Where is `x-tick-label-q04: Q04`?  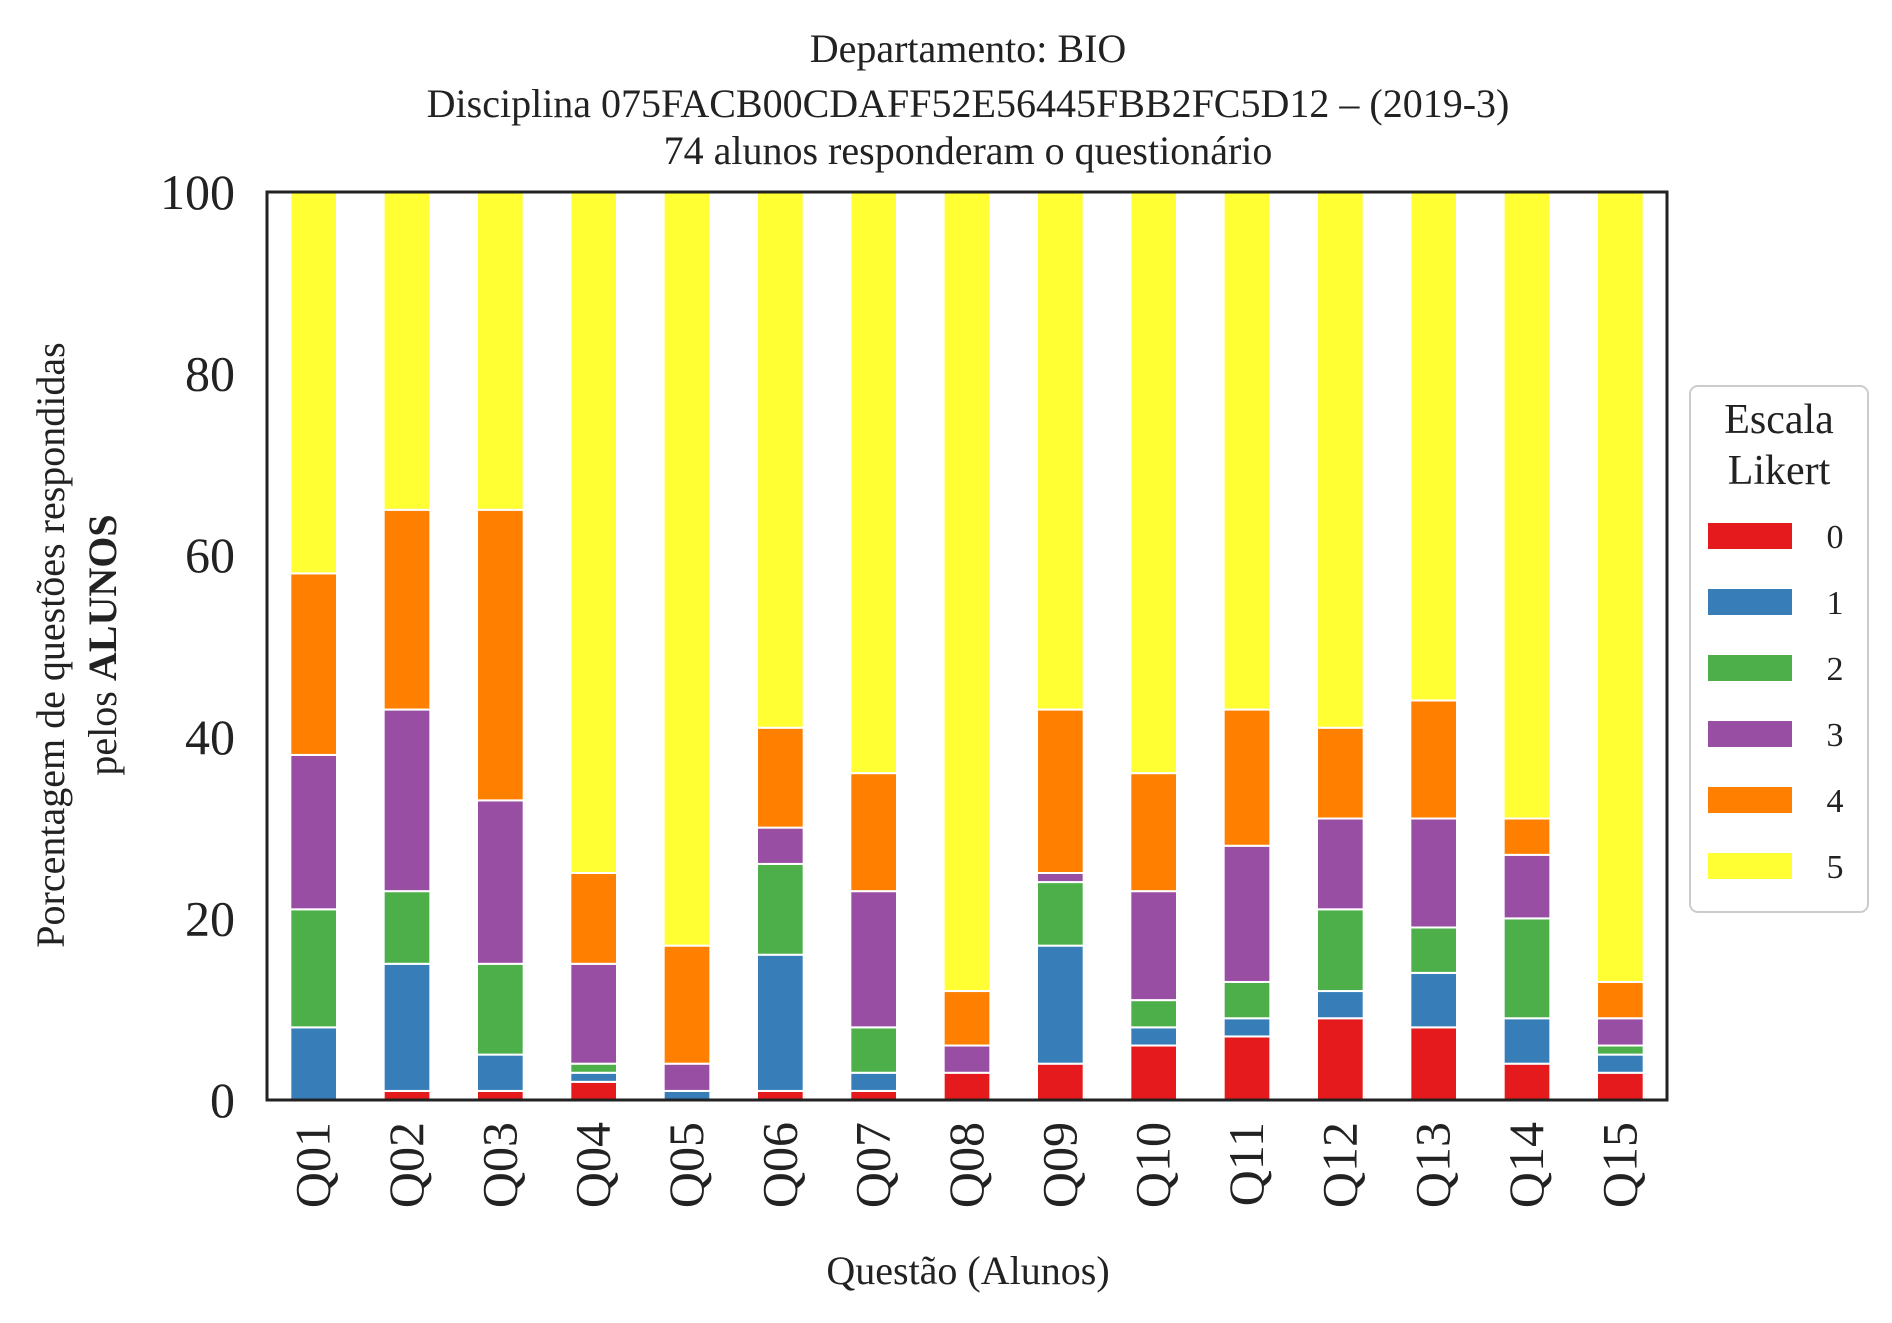
x-tick-label-q04: Q04 is located at coordinates (593, 1165).